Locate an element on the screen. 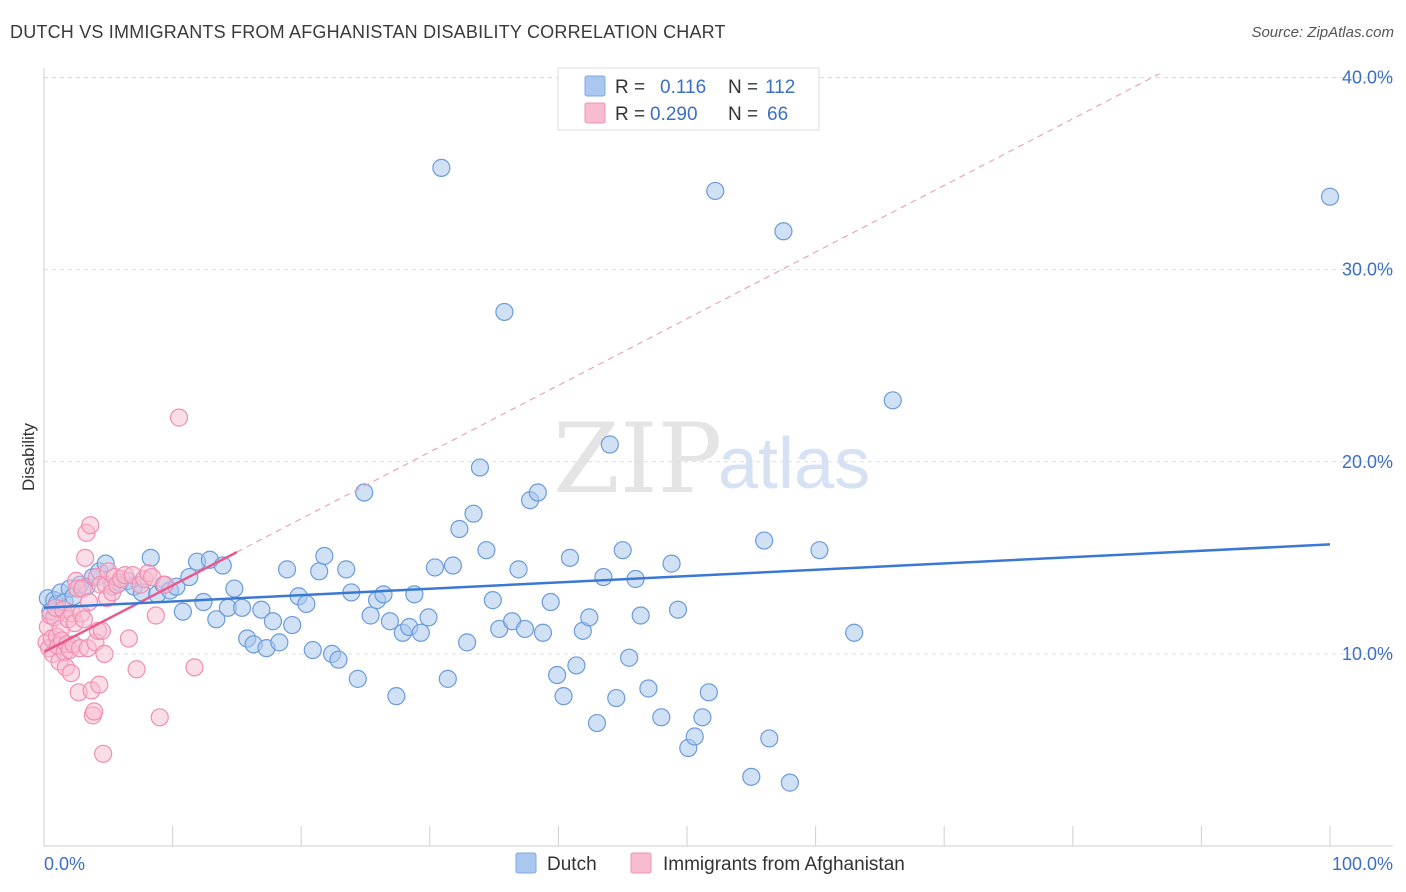 This screenshot has height=892, width=1406. y-axis-label: Disability is located at coordinates (28, 456).